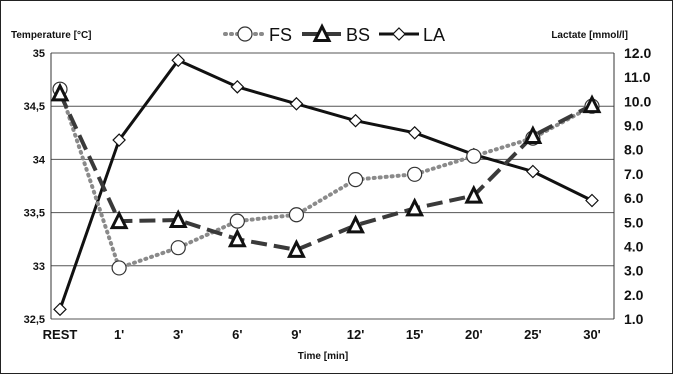  What do you see at coordinates (634, 126) in the screenshot?
I see `right-tick-label: 9.0` at bounding box center [634, 126].